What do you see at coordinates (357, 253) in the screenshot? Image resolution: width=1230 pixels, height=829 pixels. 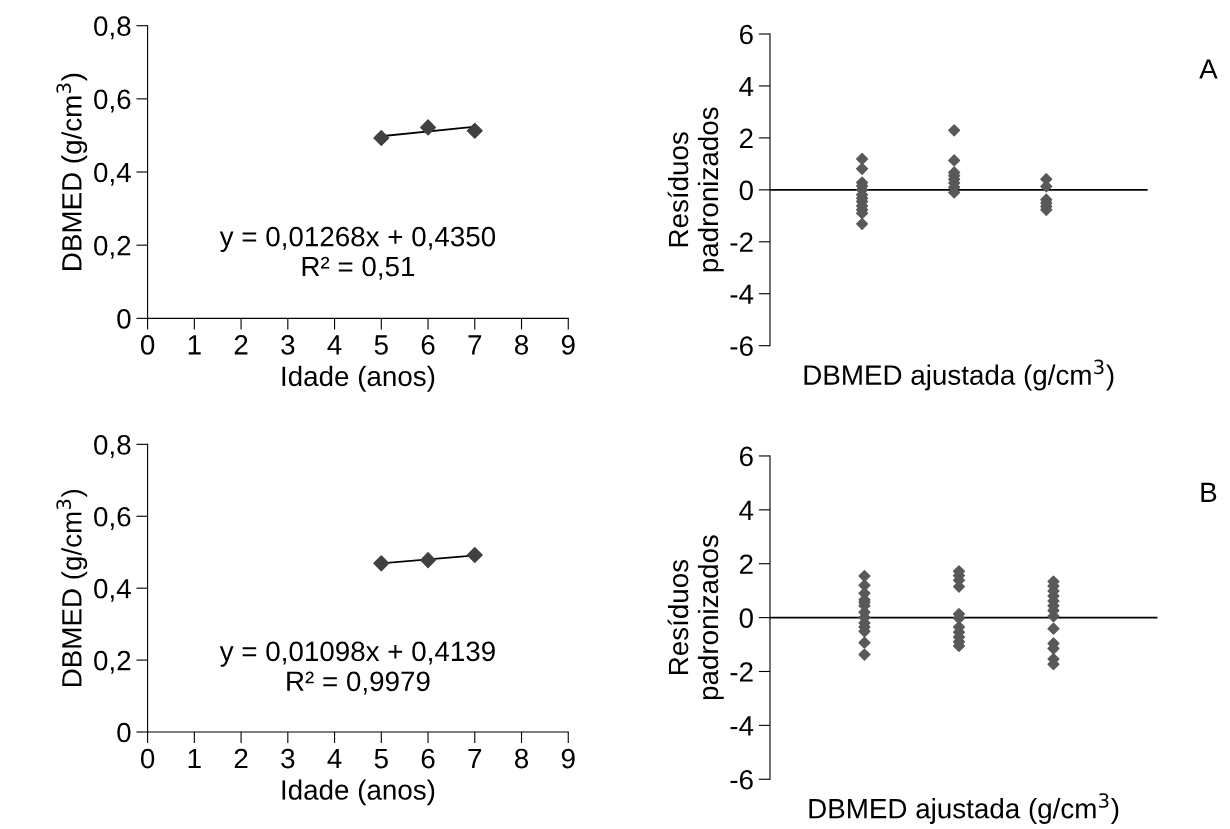 I see `annotation: y = 0,01268x + 0,4350 R² = 0,51` at bounding box center [357, 253].